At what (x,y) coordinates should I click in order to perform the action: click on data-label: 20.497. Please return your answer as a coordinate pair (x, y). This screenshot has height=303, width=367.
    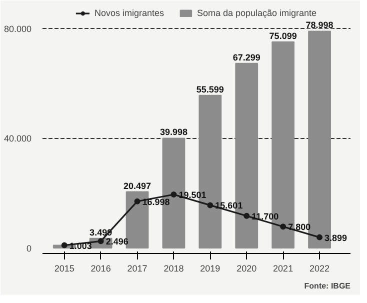
    Looking at the image, I should click on (138, 185).